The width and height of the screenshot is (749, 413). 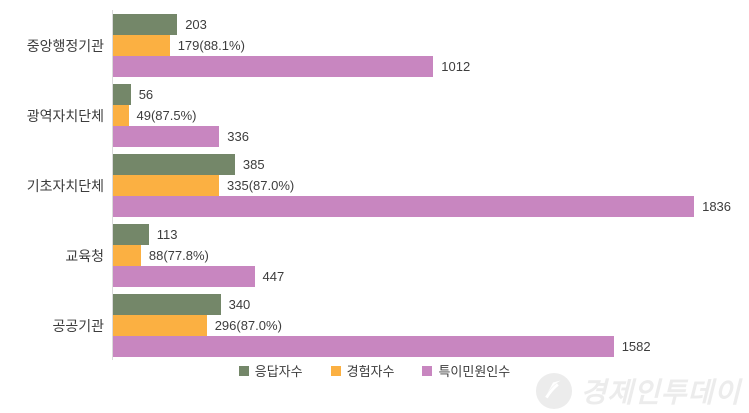 I want to click on bar-group: 340 296(87.0%) 1582, so click(x=382, y=325).